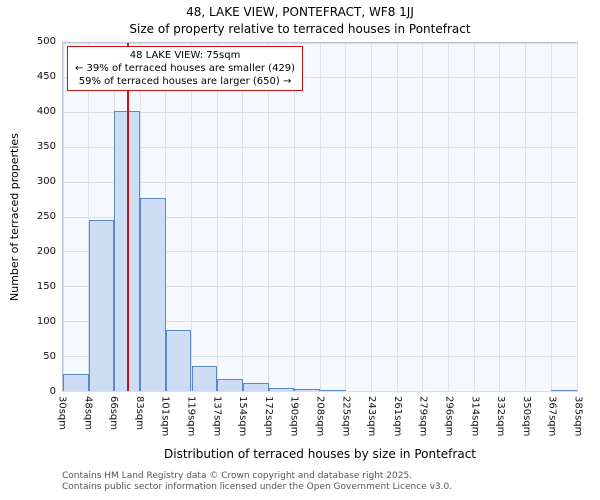  Describe the element at coordinates (46, 76) in the screenshot. I see `y-tick-label: 450` at that location.